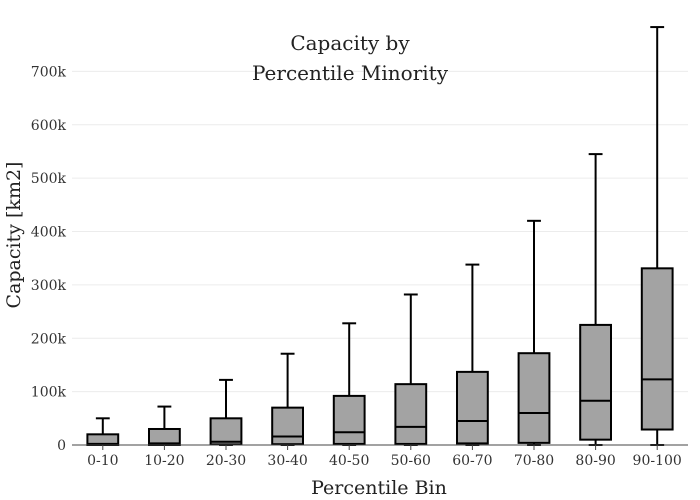 The width and height of the screenshot is (700, 500). What do you see at coordinates (49, 339) in the screenshot?
I see `y-tick-label: 200k` at bounding box center [49, 339].